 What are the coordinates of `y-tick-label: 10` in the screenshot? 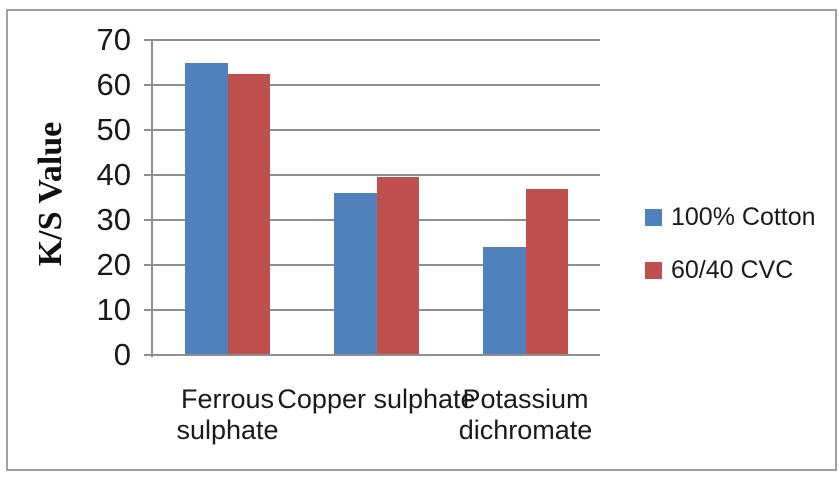 It's located at (113, 309).